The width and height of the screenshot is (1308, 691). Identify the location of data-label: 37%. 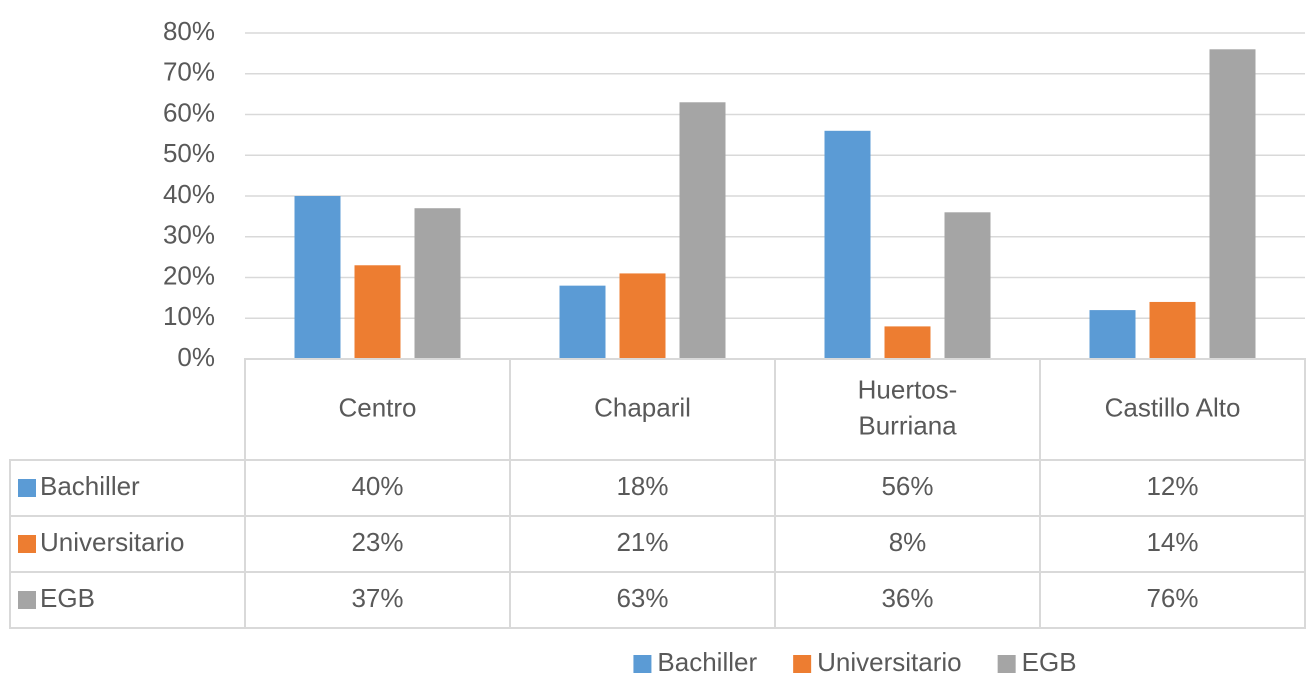
(377, 598).